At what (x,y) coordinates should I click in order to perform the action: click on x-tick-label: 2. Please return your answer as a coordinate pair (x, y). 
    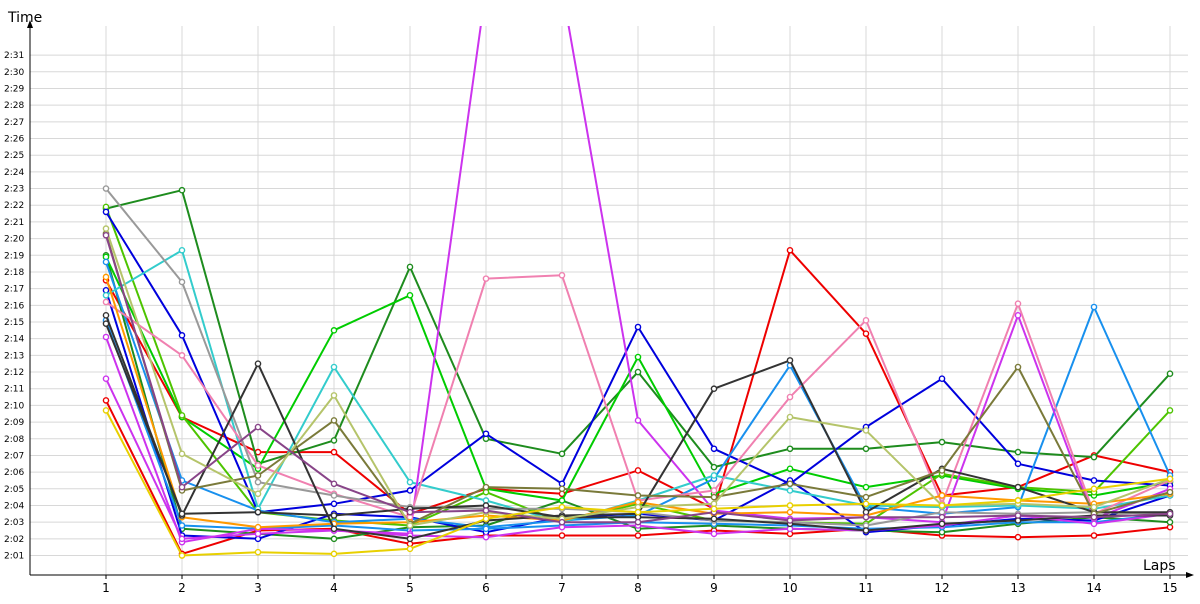
    Looking at the image, I should click on (182, 588).